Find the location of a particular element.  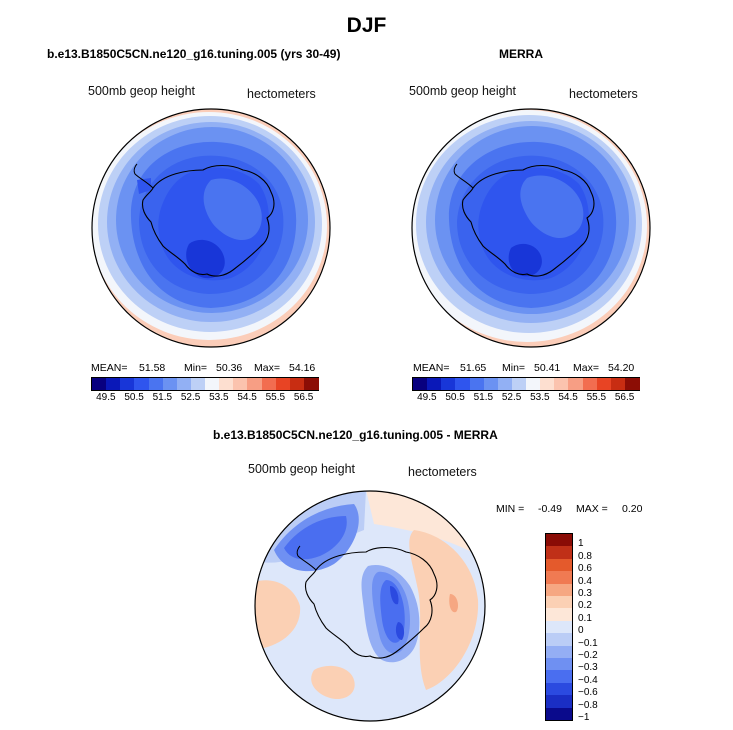

panel-2-mean-value: 51.65 is located at coordinates (473, 368).